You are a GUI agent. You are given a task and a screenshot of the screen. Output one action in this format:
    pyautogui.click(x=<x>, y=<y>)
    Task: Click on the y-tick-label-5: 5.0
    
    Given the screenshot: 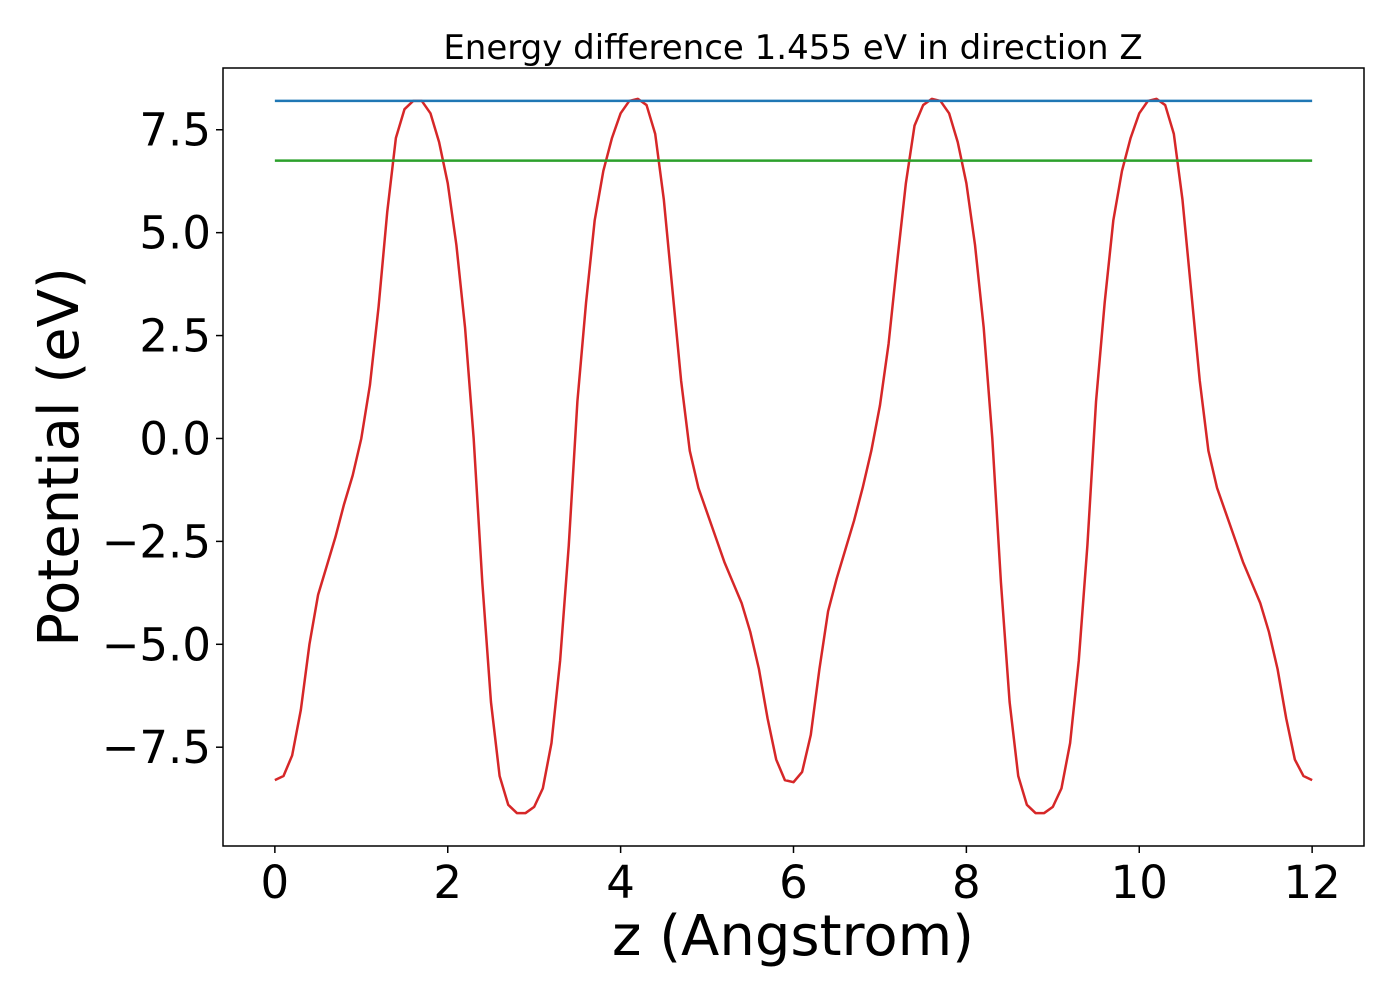 What is the action you would take?
    pyautogui.click(x=175, y=233)
    